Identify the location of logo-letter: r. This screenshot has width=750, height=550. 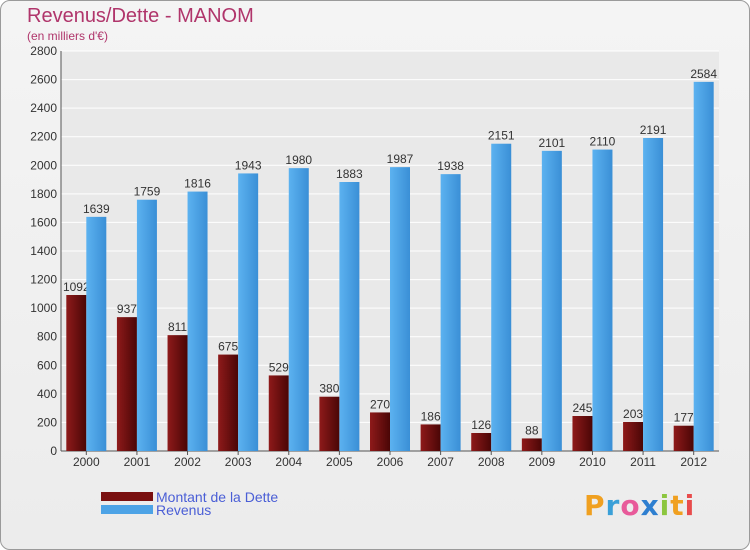
(613, 505).